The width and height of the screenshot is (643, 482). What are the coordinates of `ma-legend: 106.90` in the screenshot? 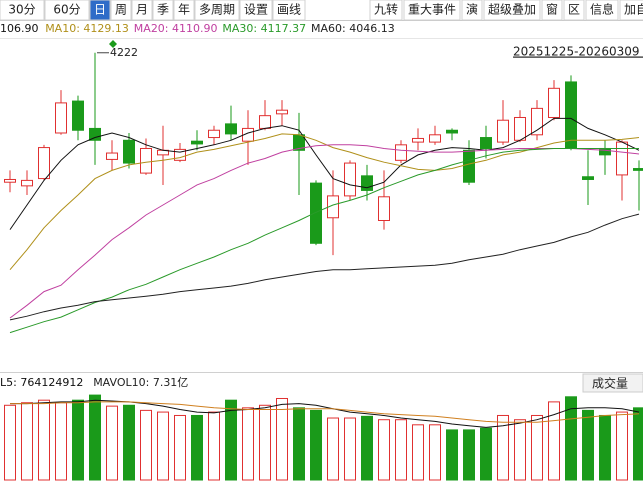 It's located at (19, 28).